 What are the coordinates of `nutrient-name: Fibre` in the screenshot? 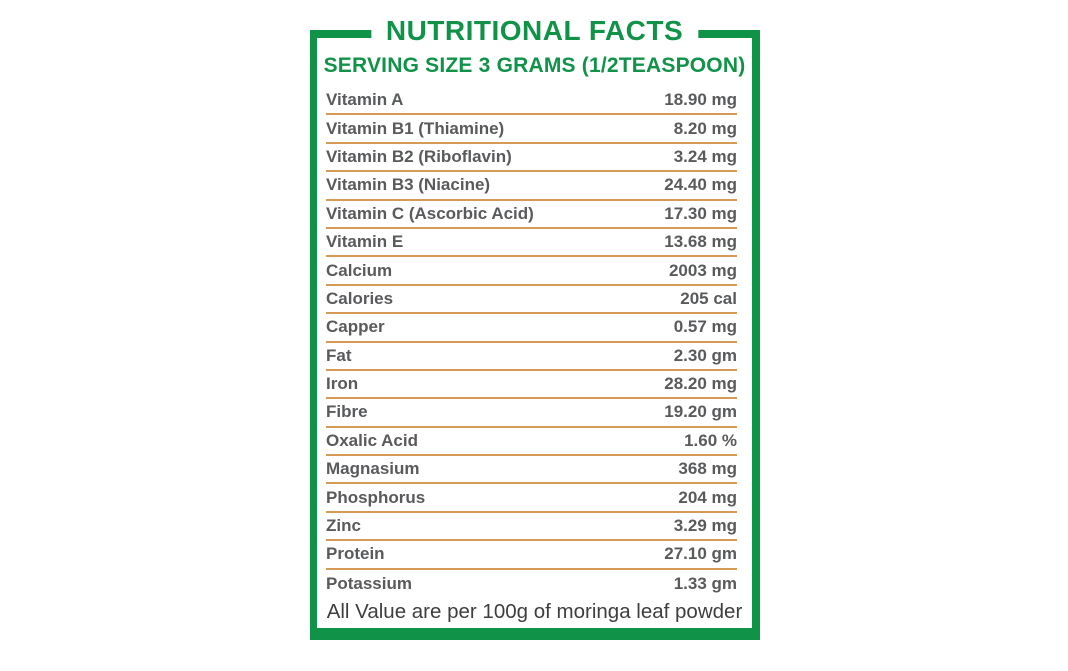 It's located at (347, 412).